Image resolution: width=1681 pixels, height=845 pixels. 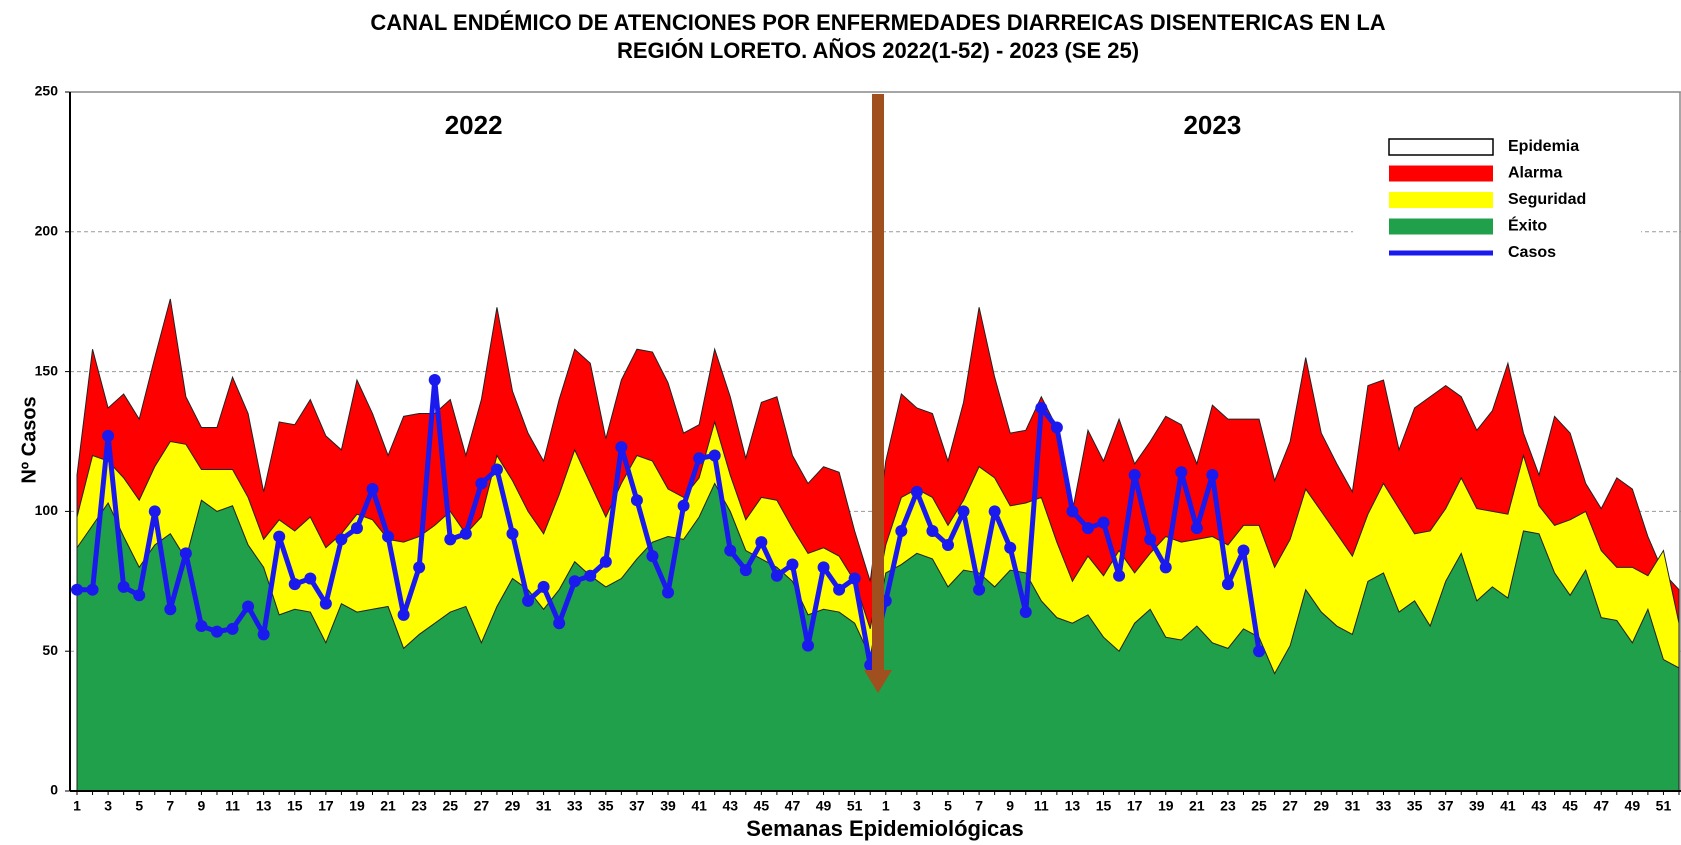 What do you see at coordinates (1212, 125) in the screenshot?
I see `year-label: 2023` at bounding box center [1212, 125].